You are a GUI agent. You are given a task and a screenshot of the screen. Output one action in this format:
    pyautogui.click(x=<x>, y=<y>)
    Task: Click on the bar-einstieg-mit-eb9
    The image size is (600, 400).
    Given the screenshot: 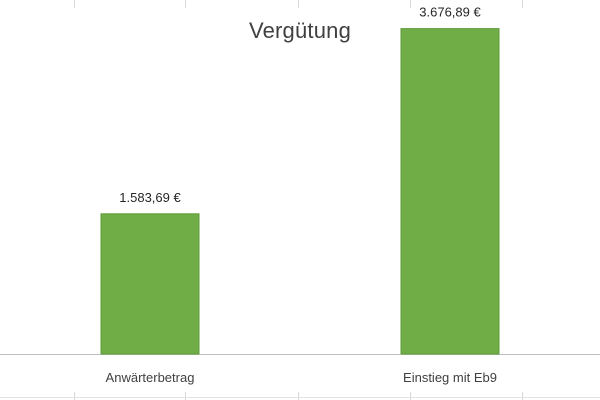 What is the action you would take?
    pyautogui.click(x=450, y=191)
    